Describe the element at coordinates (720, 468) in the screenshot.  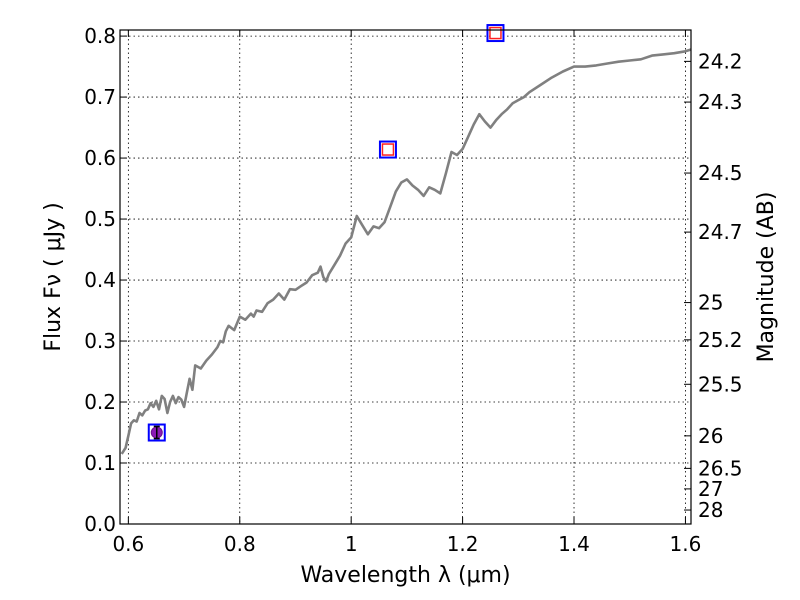
I see `right-tick-label: 26.5` at that location.